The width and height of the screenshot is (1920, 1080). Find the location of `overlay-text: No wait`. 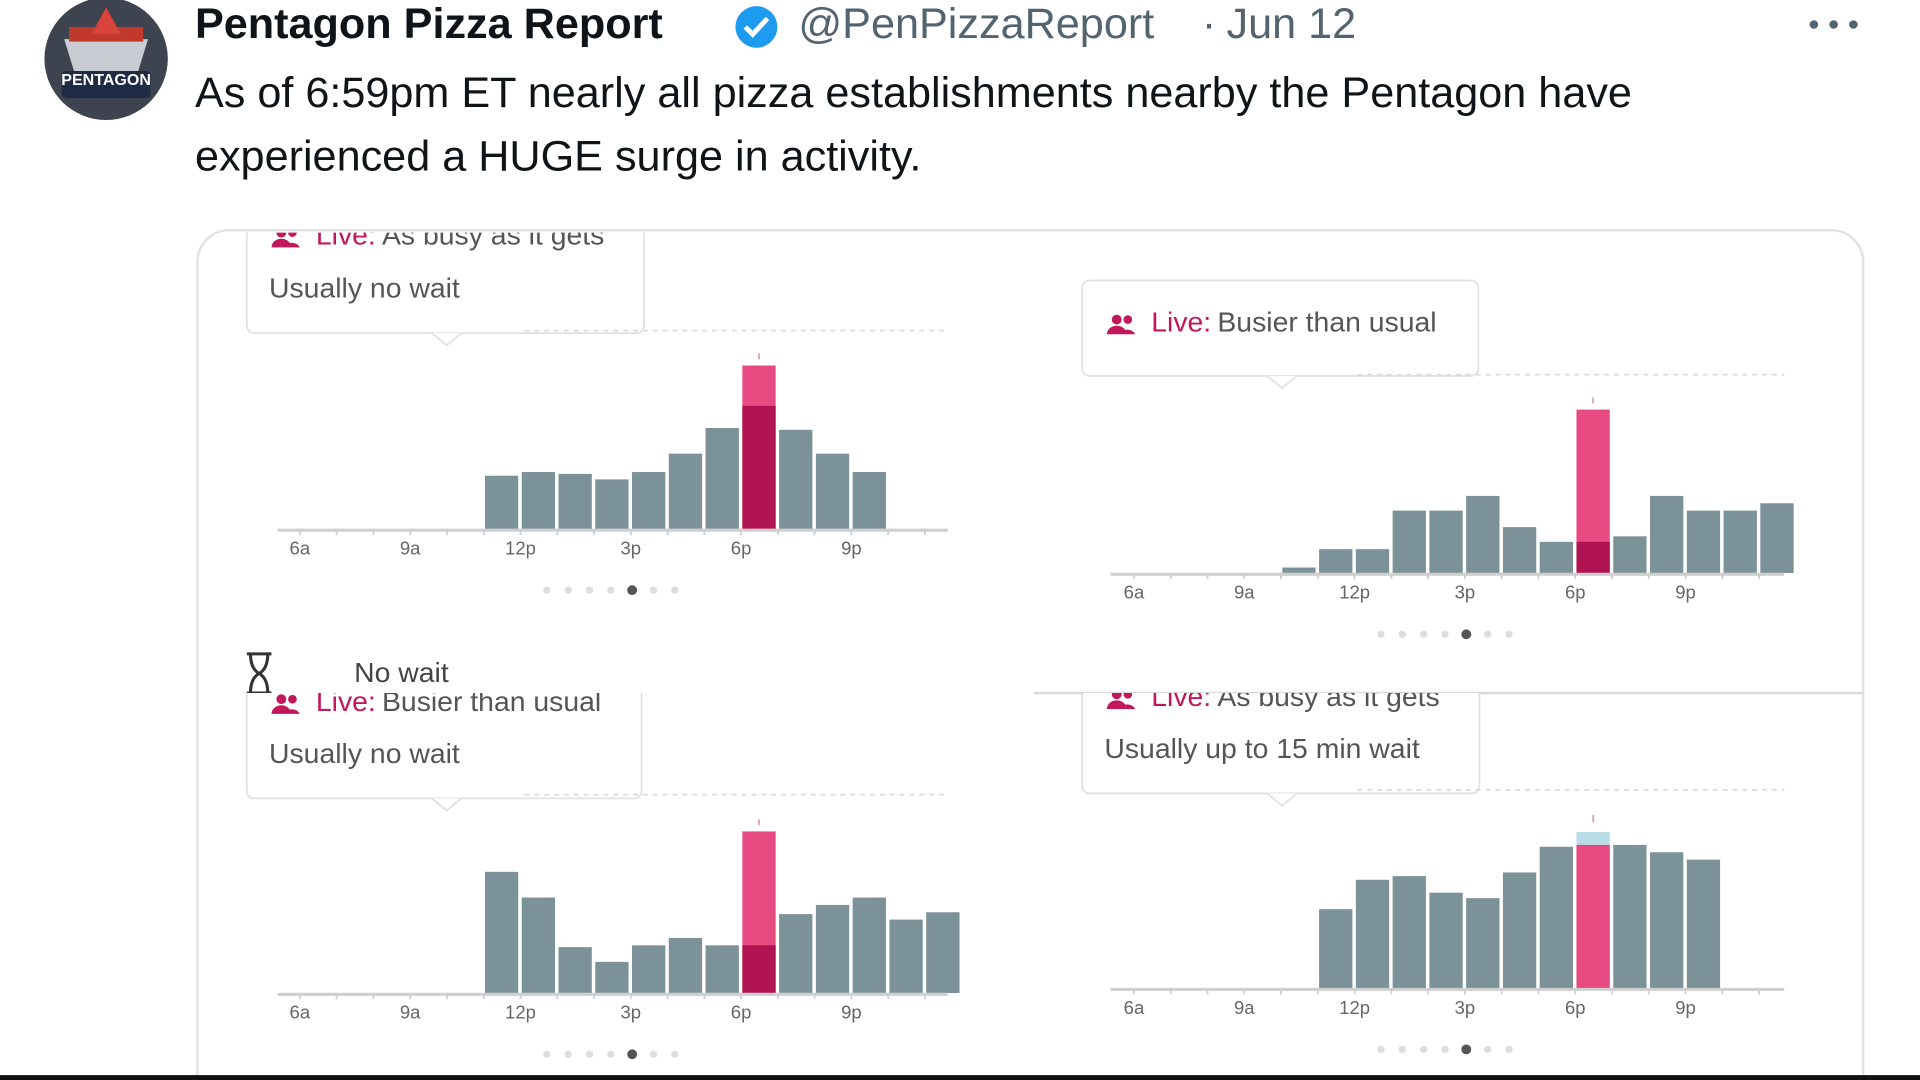

overlay-text: No wait is located at coordinates (401, 672).